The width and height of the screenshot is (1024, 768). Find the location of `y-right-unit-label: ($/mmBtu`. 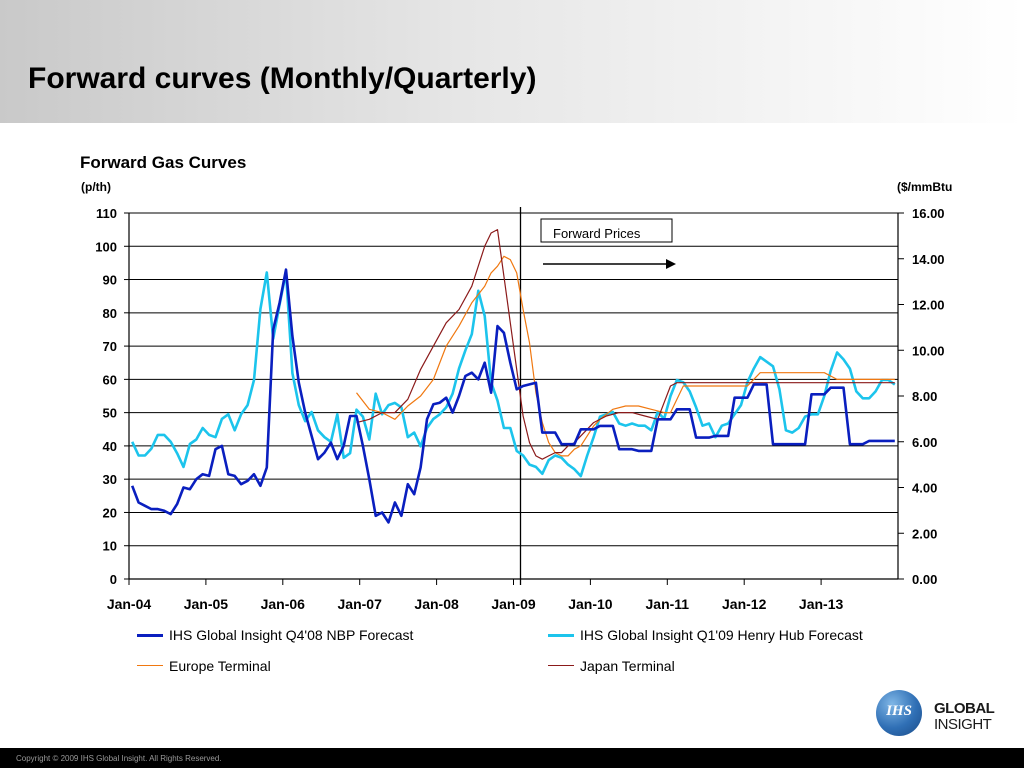

y-right-unit-label: ($/mmBtu is located at coordinates (925, 187).